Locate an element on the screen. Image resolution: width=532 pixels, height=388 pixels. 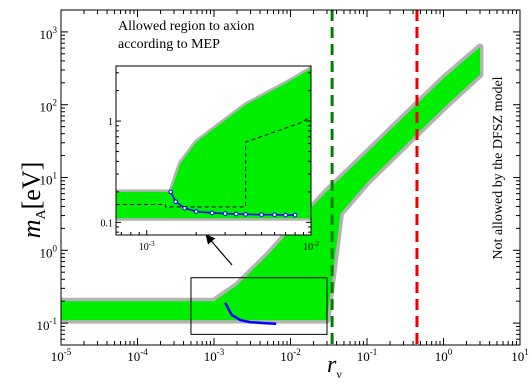
blue-curve is located at coordinates (250, 313).